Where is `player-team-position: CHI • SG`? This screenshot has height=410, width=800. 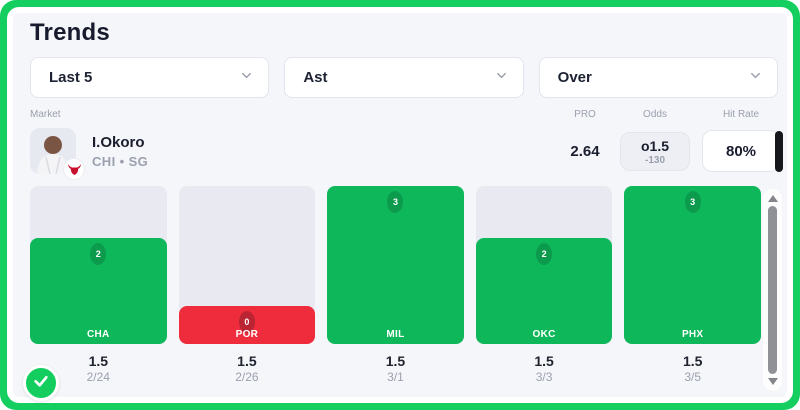 player-team-position: CHI • SG is located at coordinates (120, 161).